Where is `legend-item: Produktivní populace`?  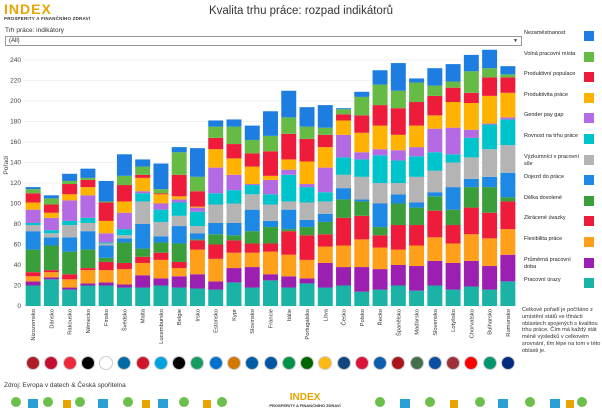 legend-item: Produktivní populace is located at coordinates (562, 80).